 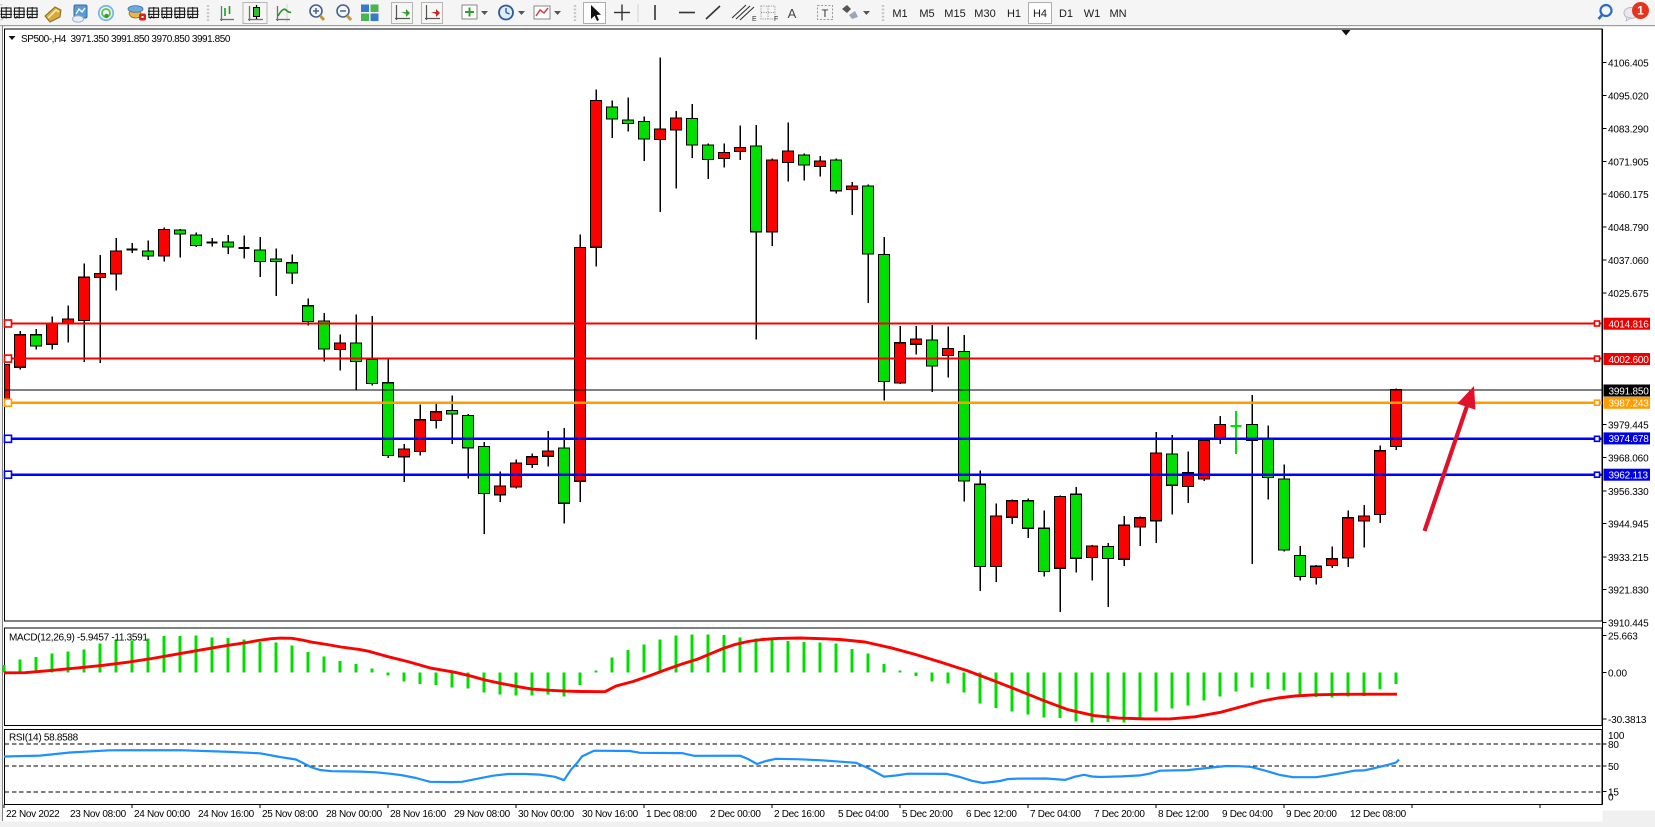 I want to click on svg-text: F, so click(x=776, y=19).